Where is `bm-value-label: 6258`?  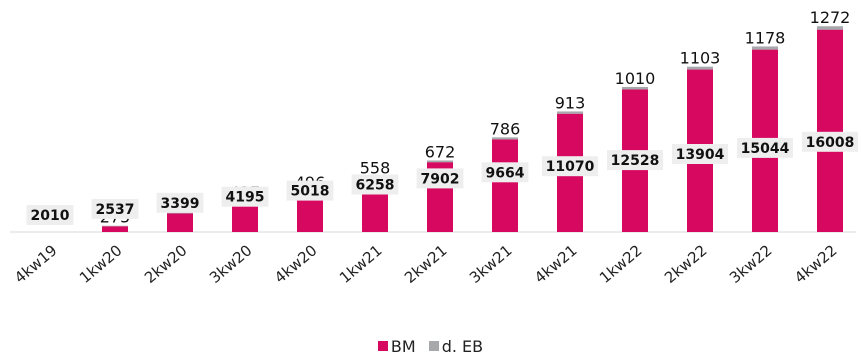
bm-value-label: 6258 is located at coordinates (375, 186).